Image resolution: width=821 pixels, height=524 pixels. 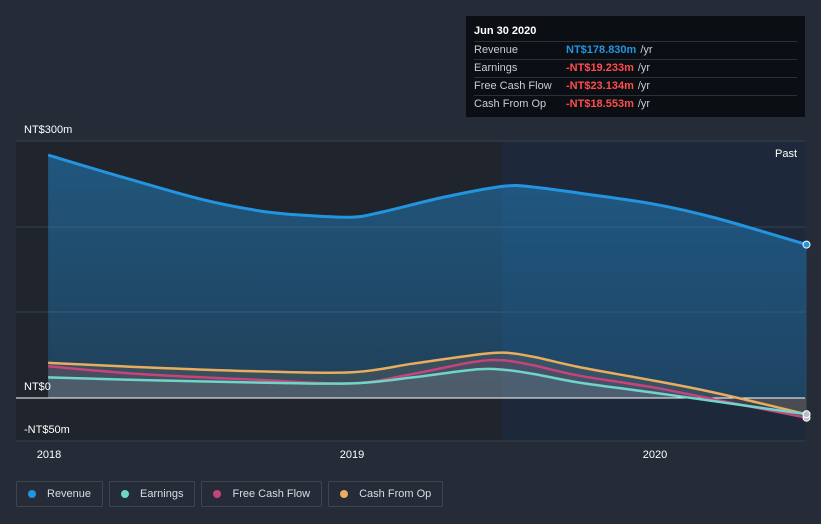 What do you see at coordinates (600, 104) in the screenshot?
I see `tooltip-value: -NT$18.553m` at bounding box center [600, 104].